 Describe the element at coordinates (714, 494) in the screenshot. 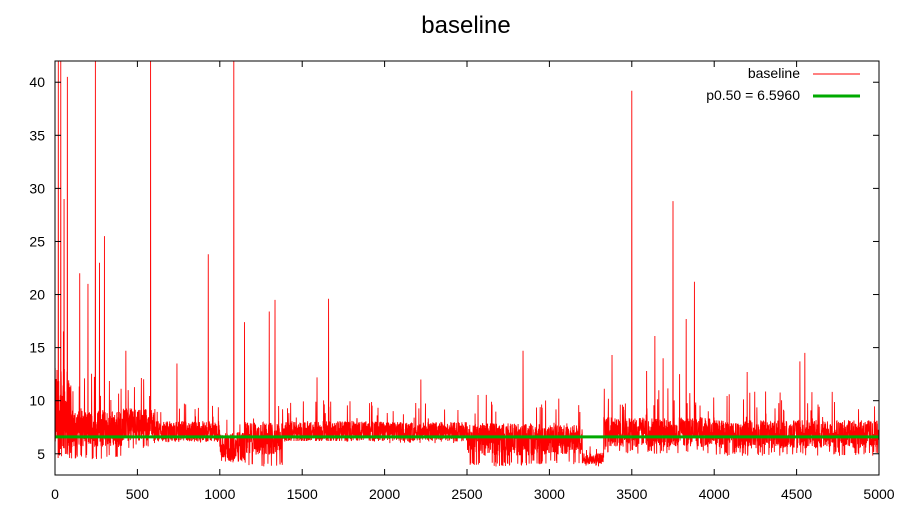

I see `x-tick-label: 4000` at that location.